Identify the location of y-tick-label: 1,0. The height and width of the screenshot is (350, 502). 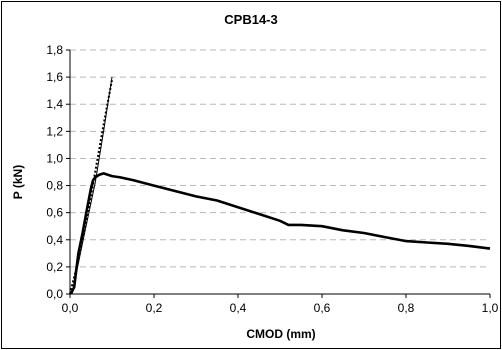
(54, 158).